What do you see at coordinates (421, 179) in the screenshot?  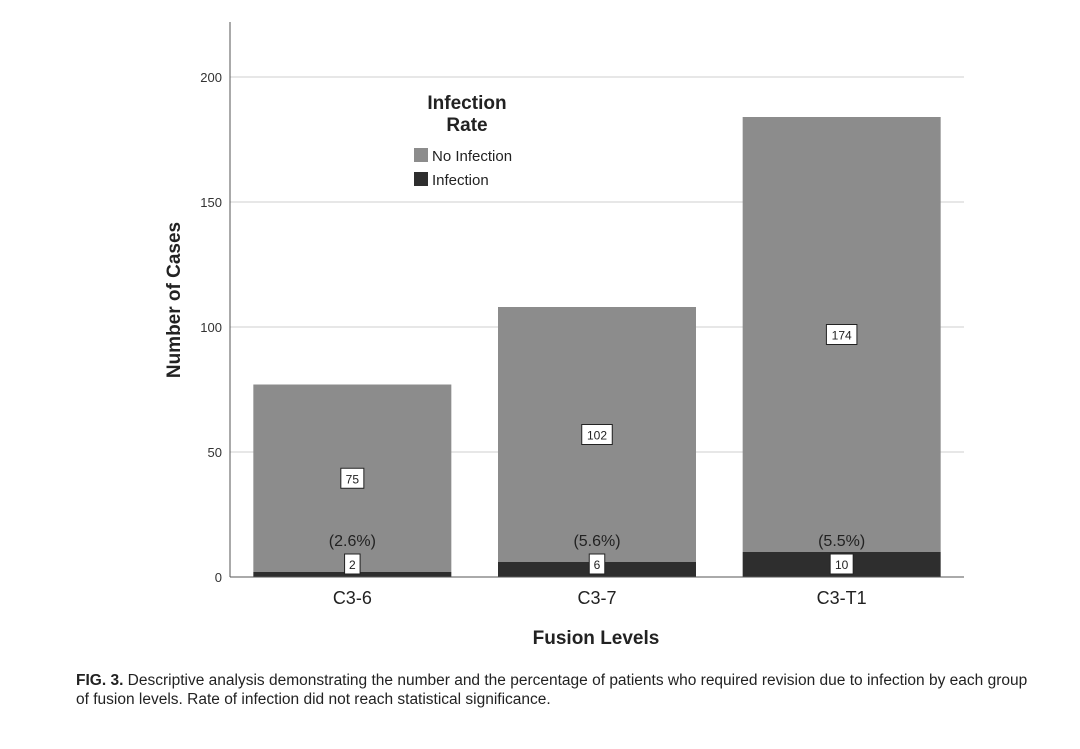 I see `legend-swatch-infection` at bounding box center [421, 179].